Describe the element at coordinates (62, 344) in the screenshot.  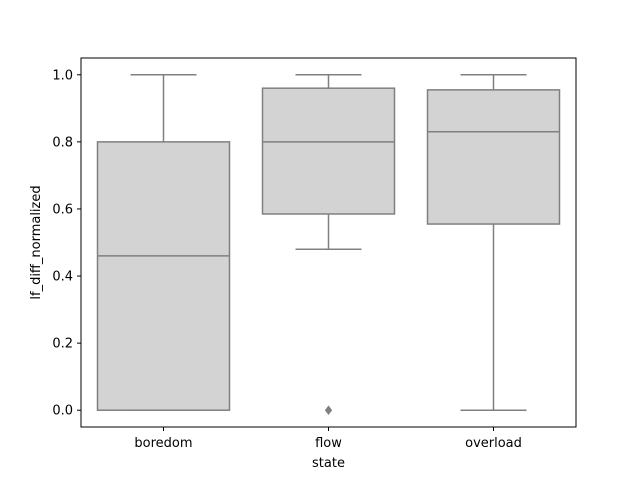
I see `y-tick-label: 0.2` at that location.